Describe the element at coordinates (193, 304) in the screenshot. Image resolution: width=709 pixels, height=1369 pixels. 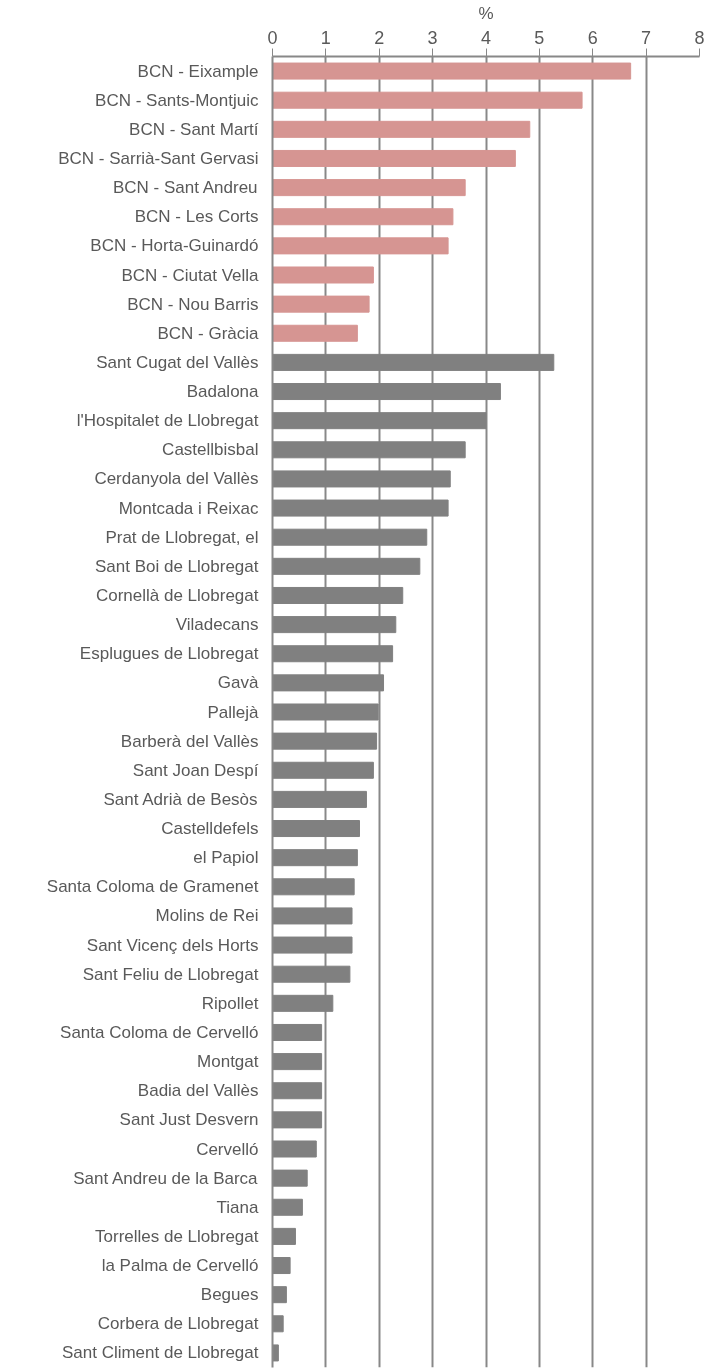
I see `y-tick-label: BCN - Nou Barris` at that location.